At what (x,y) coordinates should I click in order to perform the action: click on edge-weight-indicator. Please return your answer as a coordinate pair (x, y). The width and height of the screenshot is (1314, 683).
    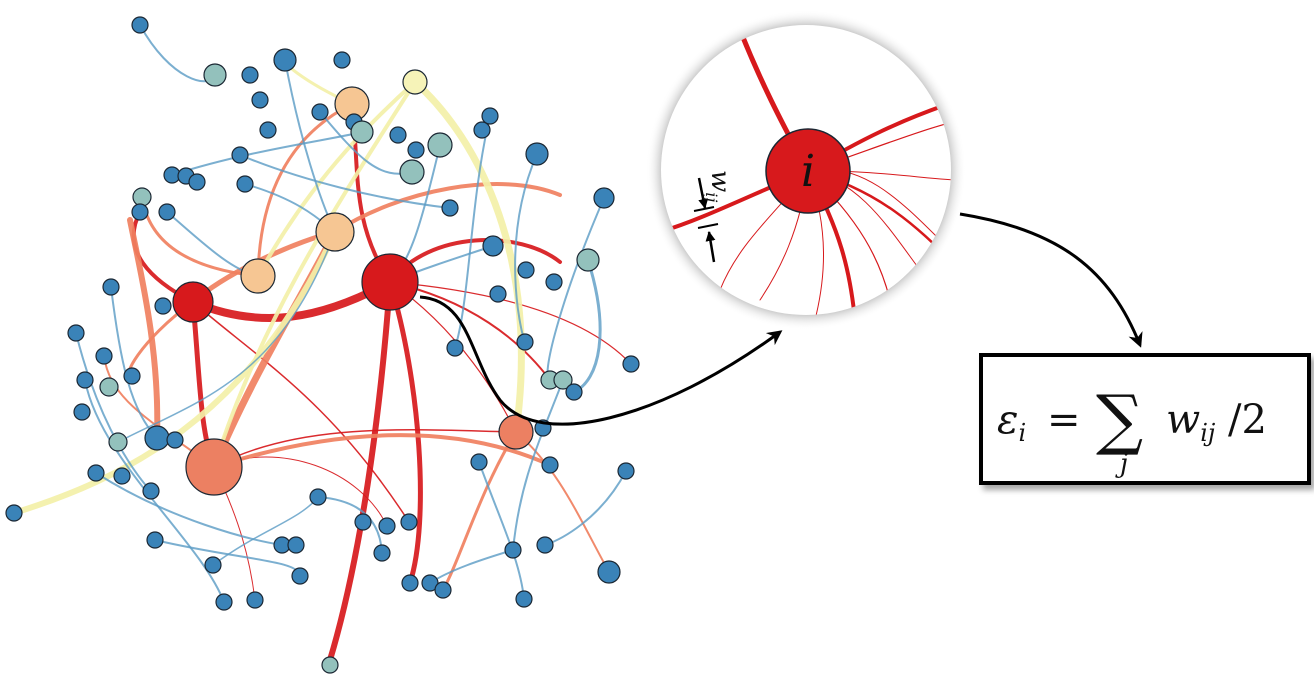
    Looking at the image, I should click on (706, 220).